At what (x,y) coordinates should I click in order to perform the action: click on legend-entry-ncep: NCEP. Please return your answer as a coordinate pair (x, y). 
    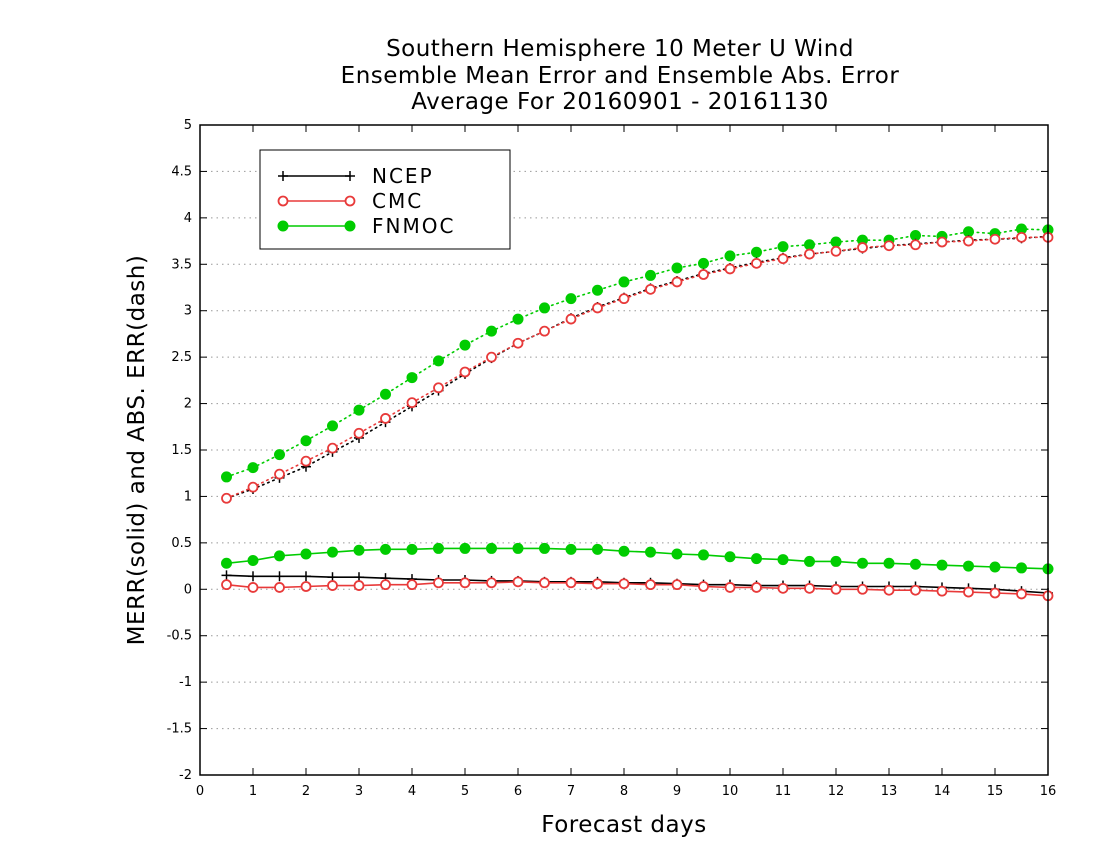
    Looking at the image, I should click on (356, 176).